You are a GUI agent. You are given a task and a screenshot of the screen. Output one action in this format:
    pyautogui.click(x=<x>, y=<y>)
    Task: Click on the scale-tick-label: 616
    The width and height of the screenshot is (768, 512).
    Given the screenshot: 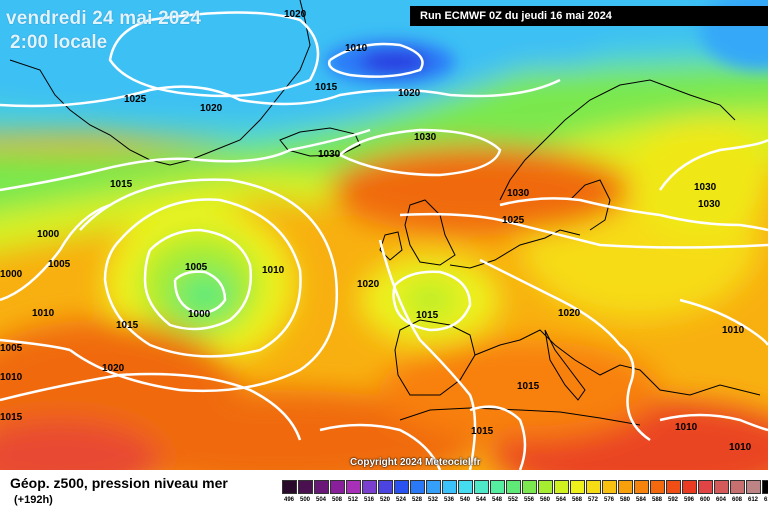 What is the action you would take?
    pyautogui.click(x=765, y=500)
    